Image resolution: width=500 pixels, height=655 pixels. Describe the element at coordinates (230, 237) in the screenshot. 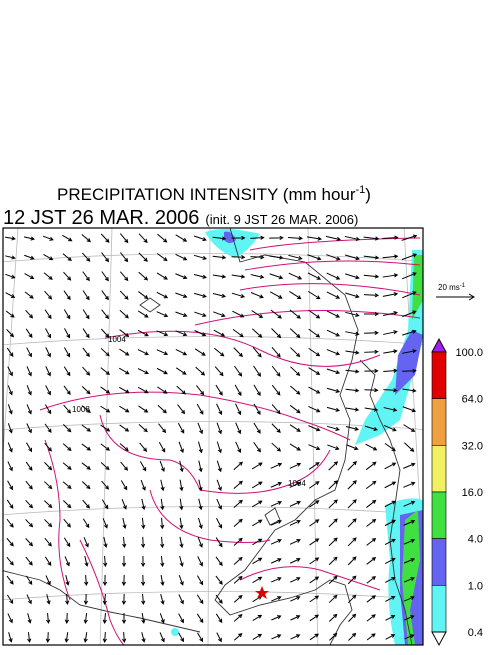

I see `precip-area` at that location.